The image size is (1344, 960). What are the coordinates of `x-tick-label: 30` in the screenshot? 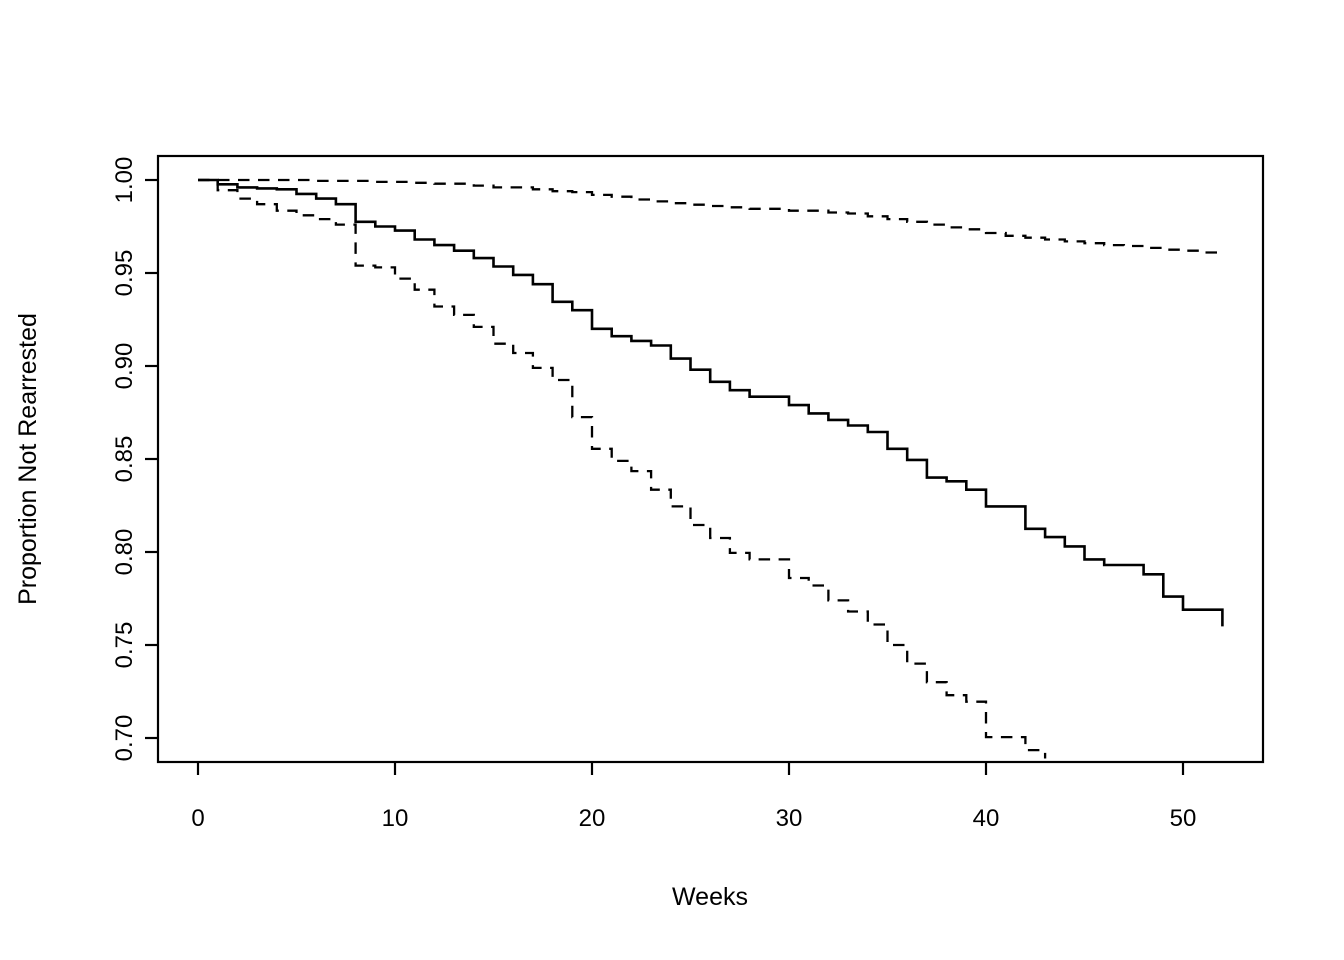 It's located at (789, 818).